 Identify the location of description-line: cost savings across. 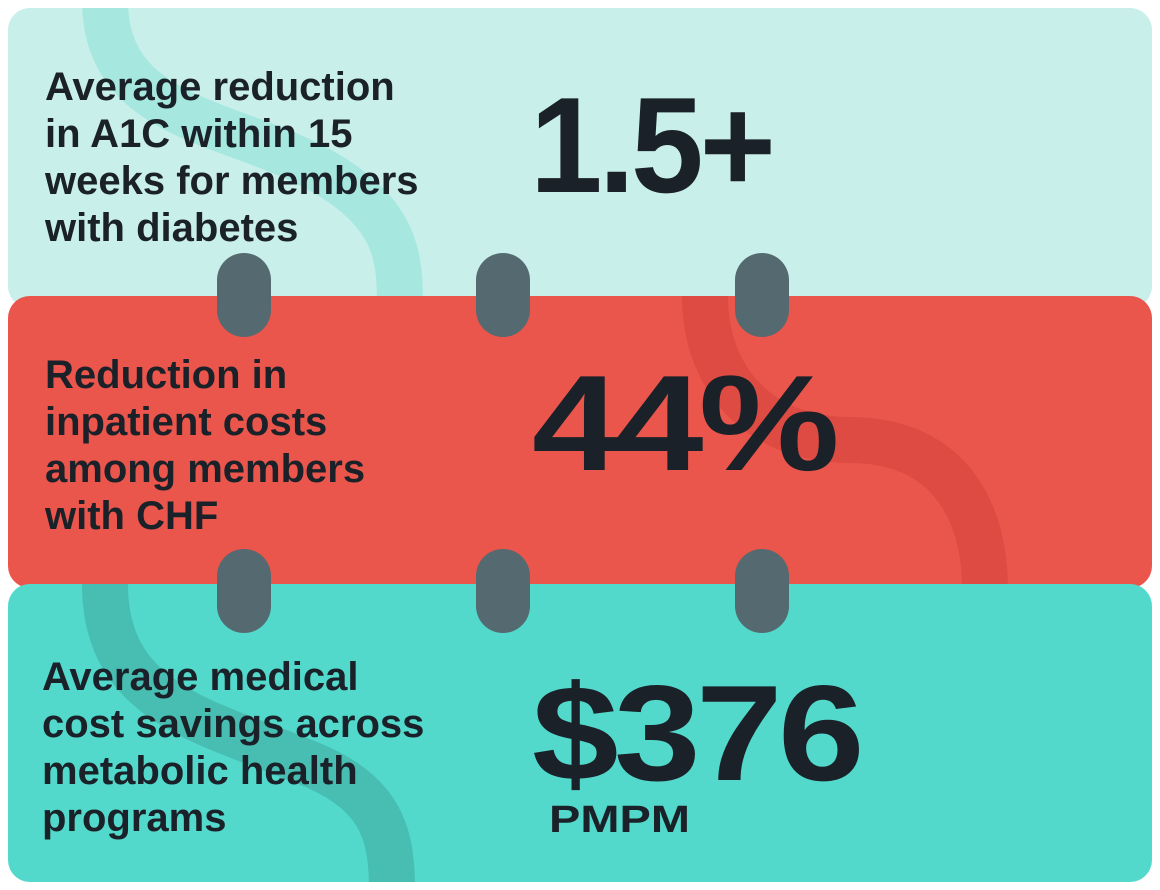
(233, 724).